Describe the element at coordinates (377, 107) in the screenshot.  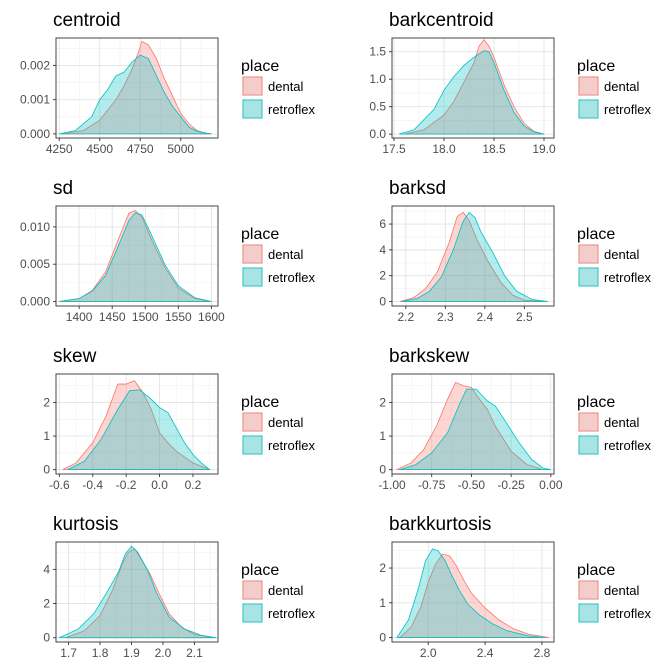
I see `y-tick-label: 0.5` at that location.